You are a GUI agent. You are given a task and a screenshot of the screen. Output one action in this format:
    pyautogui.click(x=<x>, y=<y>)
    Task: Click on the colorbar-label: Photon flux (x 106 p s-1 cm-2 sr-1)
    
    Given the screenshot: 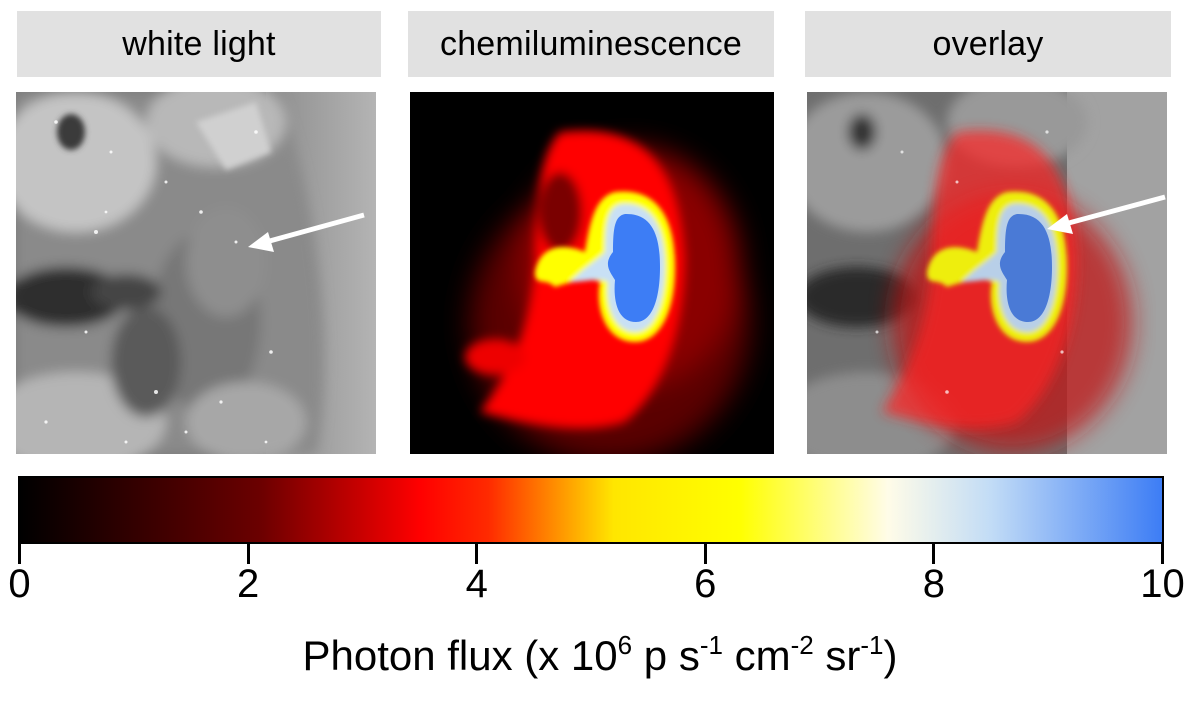 What is the action you would take?
    pyautogui.click(x=600, y=656)
    